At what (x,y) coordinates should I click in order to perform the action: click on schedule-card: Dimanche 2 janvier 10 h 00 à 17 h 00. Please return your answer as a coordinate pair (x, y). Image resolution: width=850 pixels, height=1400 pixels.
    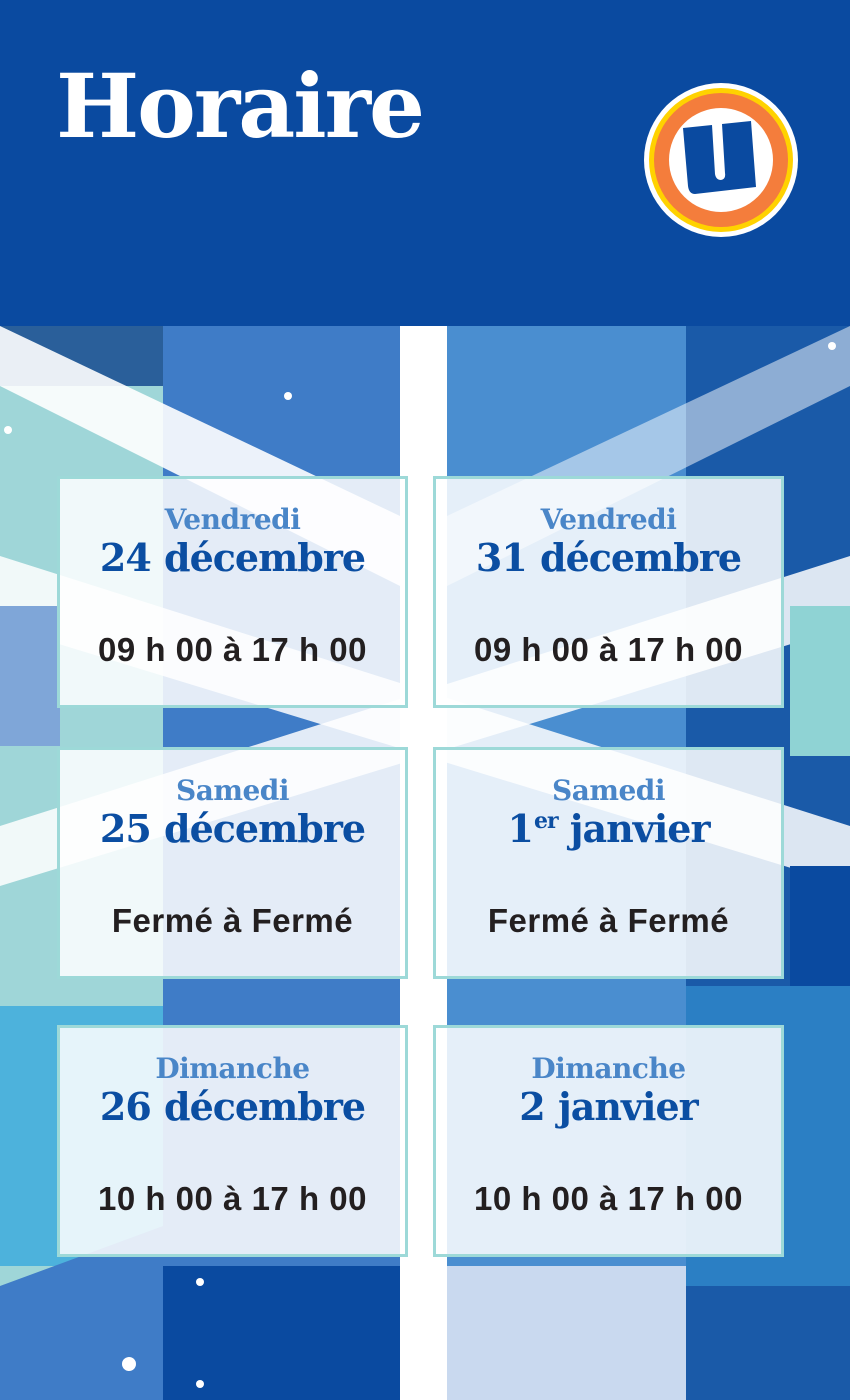
    Looking at the image, I should click on (608, 1141).